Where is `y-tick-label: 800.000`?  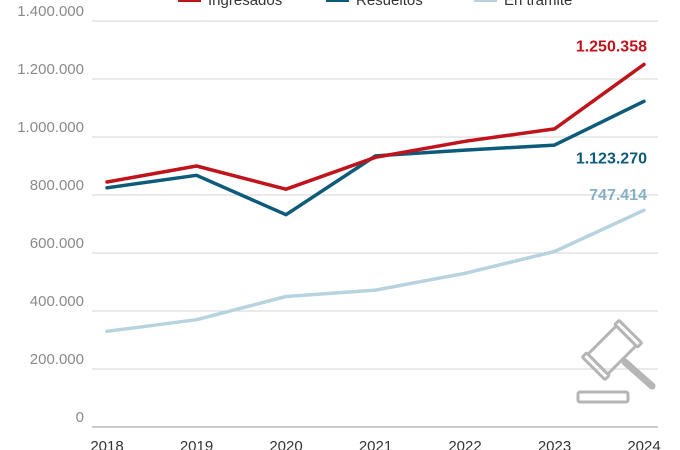 y-tick-label: 800.000 is located at coordinates (57, 185).